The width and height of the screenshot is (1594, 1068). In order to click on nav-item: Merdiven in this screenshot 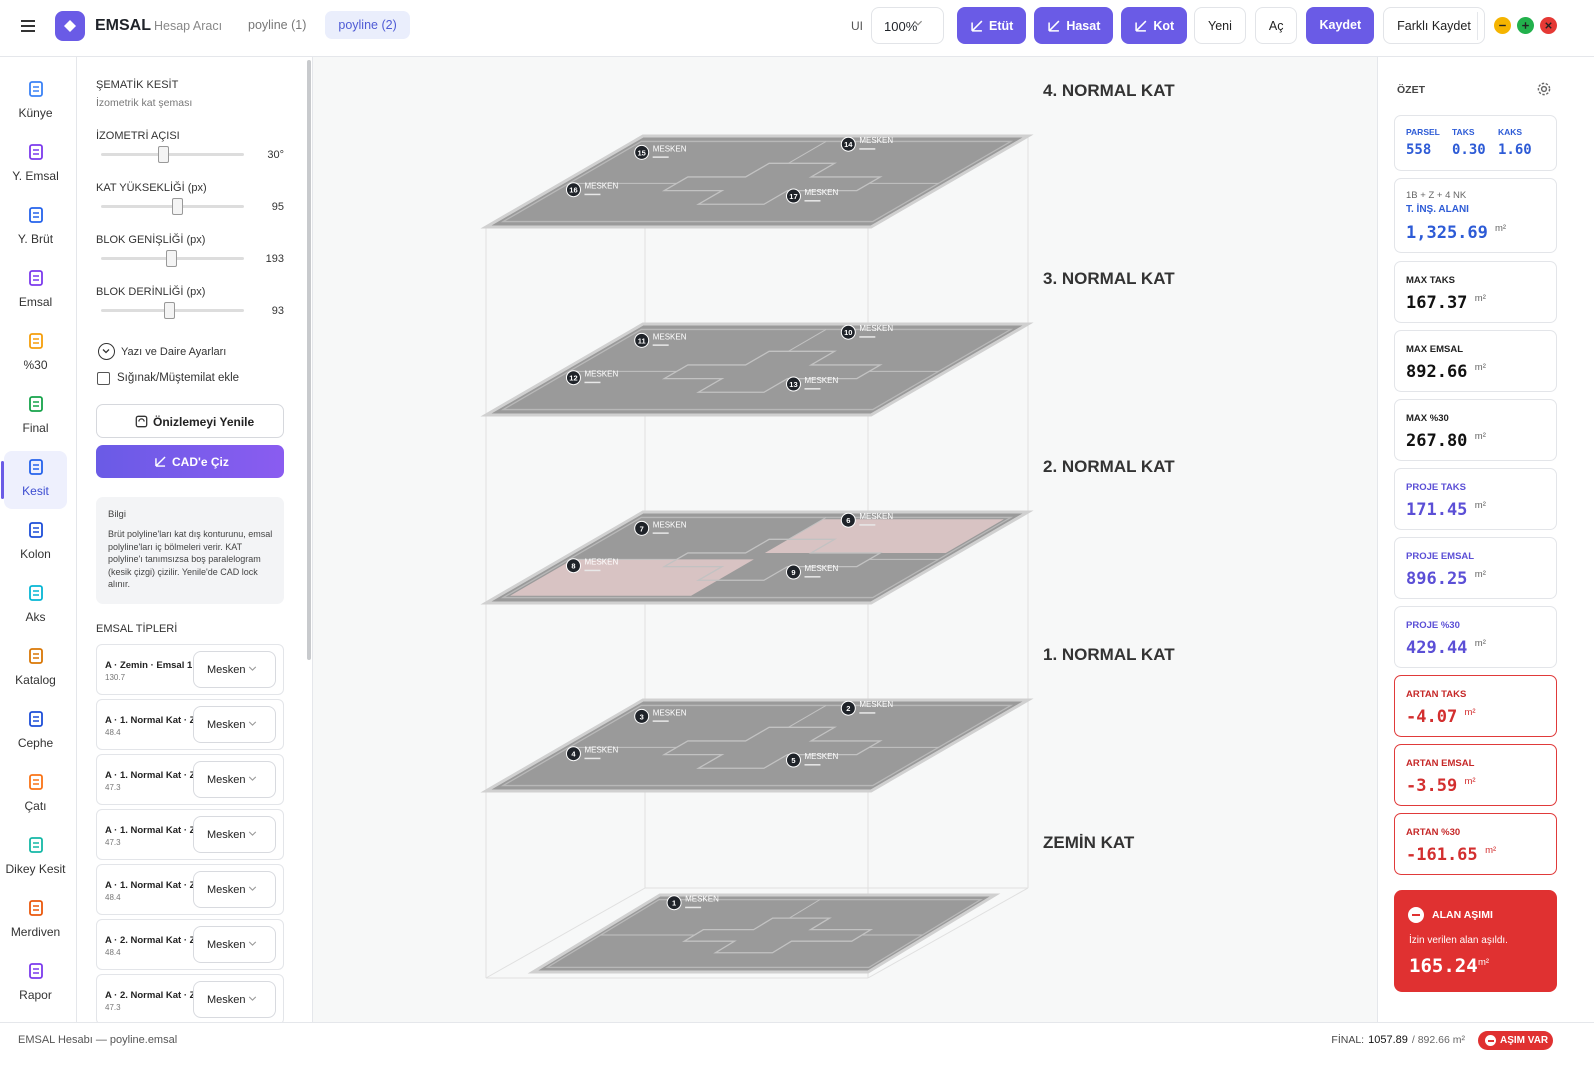, I will do `click(35, 921)`.